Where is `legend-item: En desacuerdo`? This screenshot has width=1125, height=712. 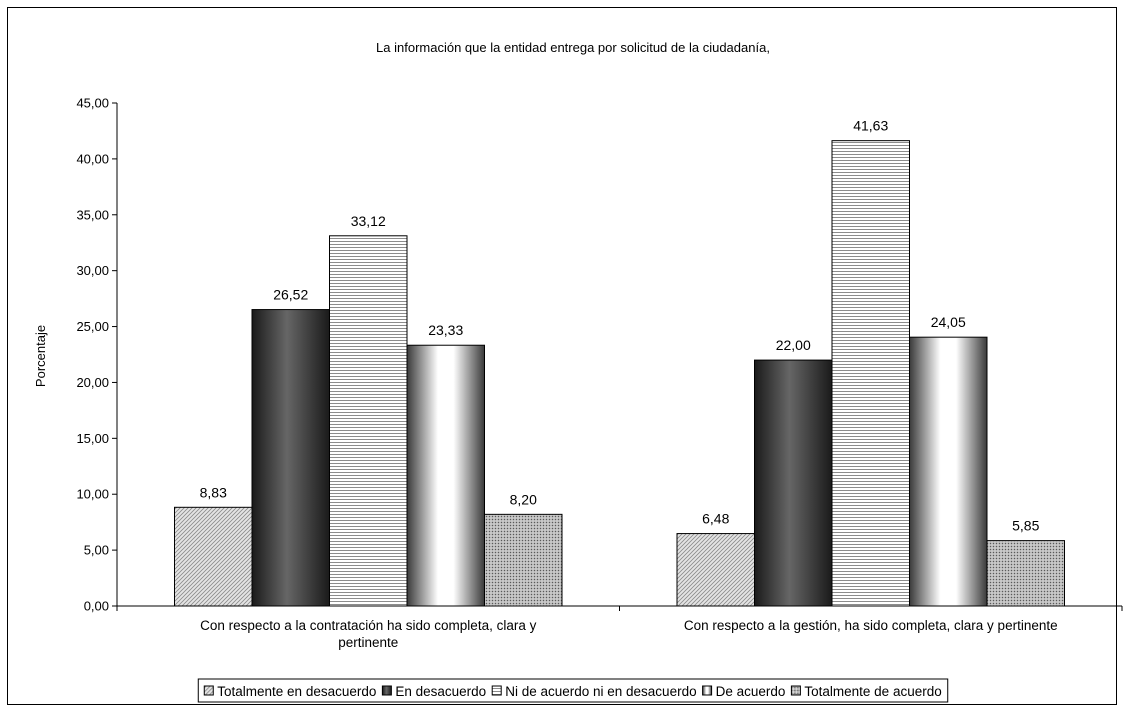 legend-item: En desacuerdo is located at coordinates (433, 691).